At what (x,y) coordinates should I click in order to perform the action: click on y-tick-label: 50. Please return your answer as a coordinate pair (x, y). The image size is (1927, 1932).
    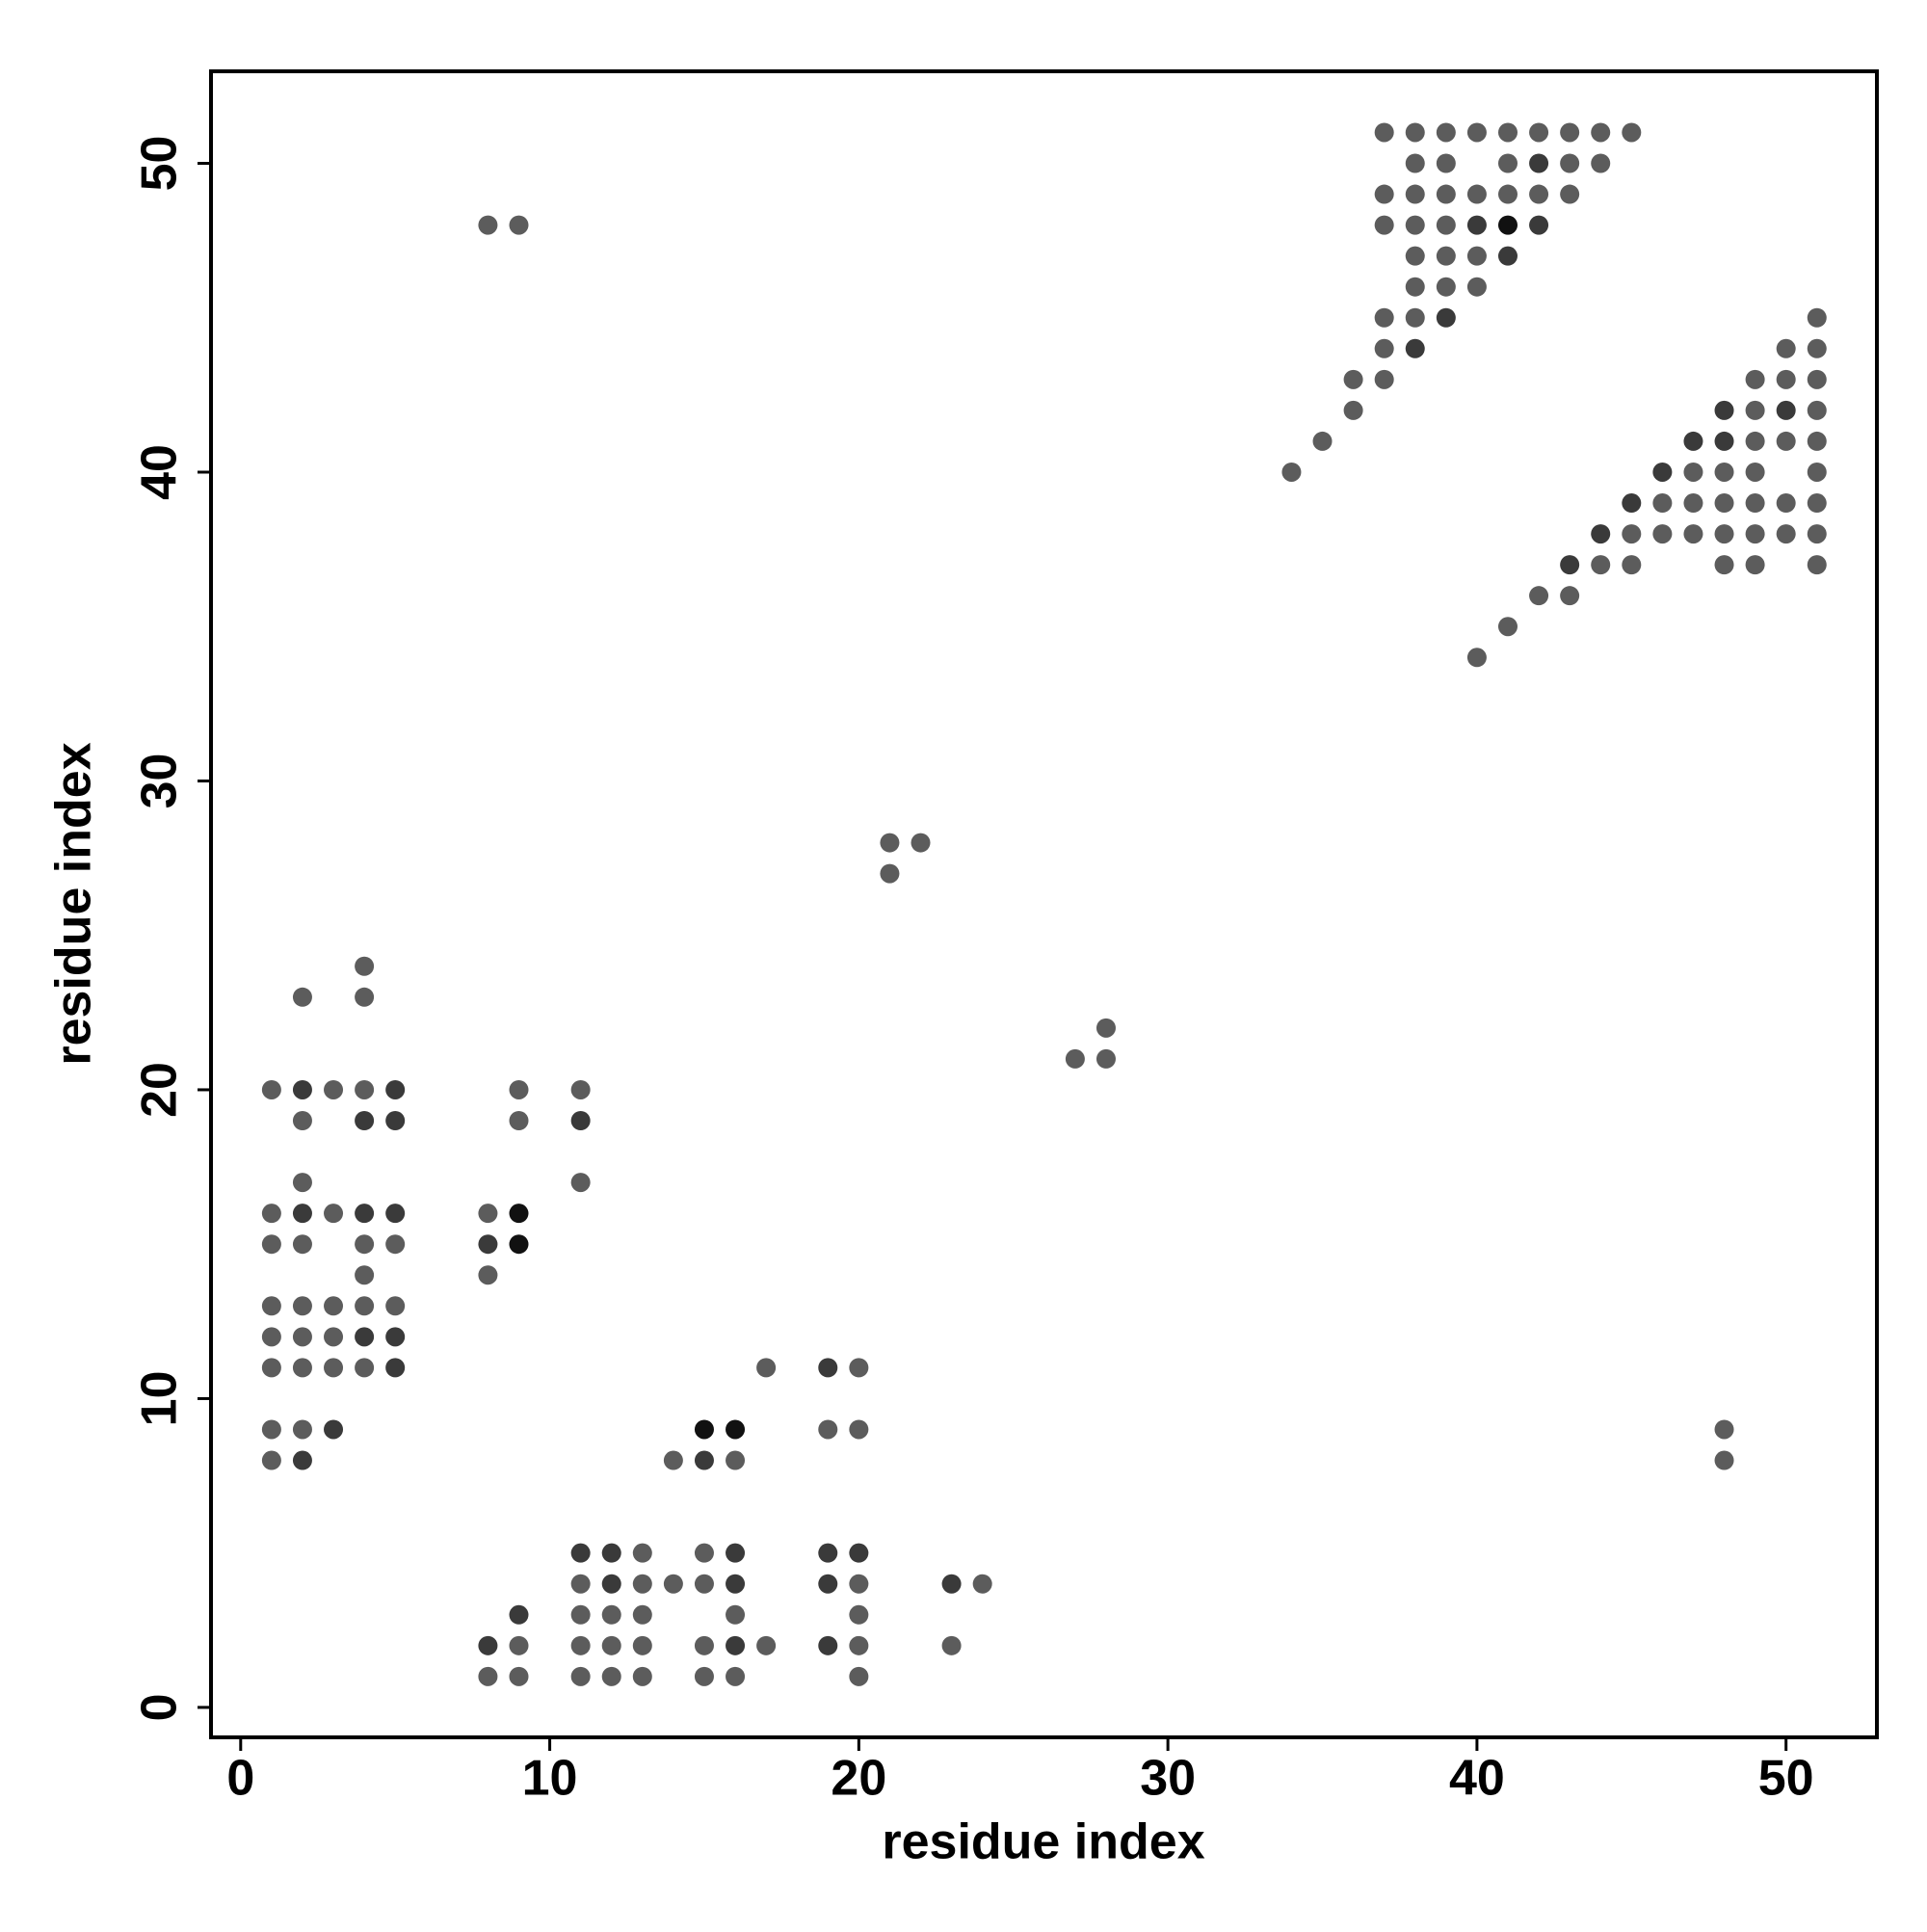
    Looking at the image, I should click on (160, 164).